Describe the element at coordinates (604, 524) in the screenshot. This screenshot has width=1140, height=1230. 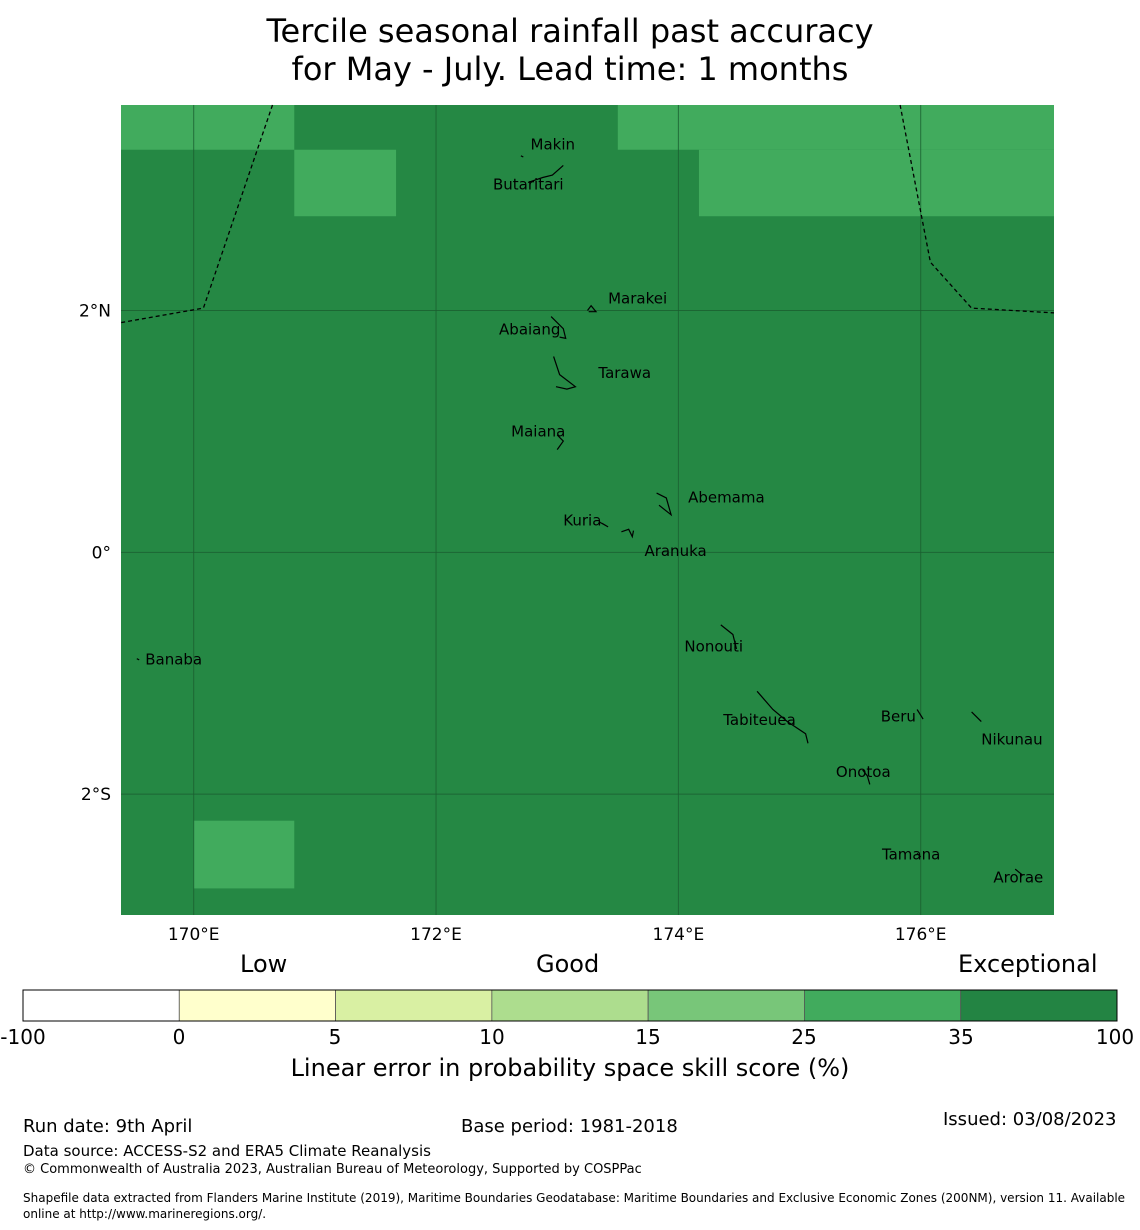
I see `island-outline-kuria` at that location.